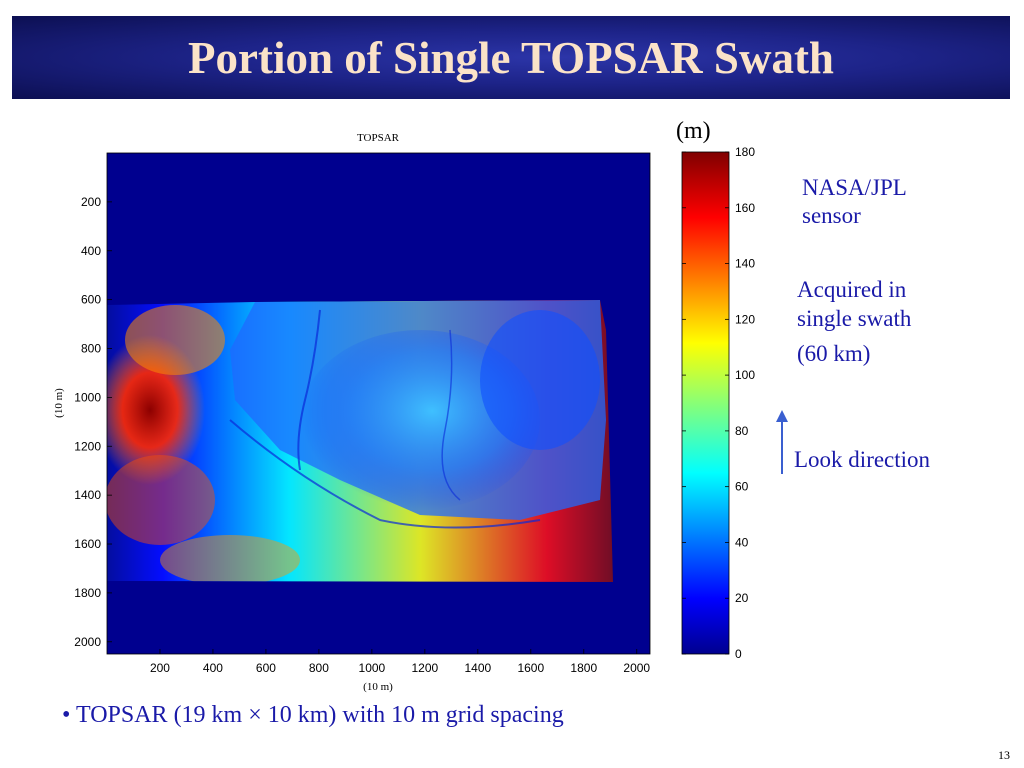  What do you see at coordinates (160, 668) in the screenshot?
I see `x-tick-label: 200` at bounding box center [160, 668].